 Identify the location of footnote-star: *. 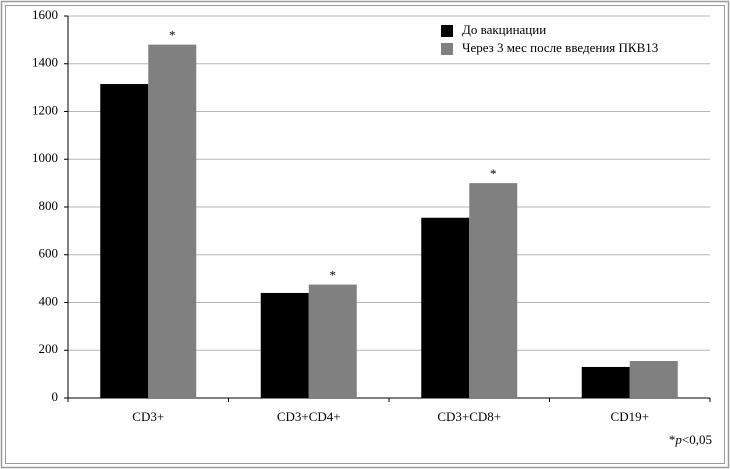
(672, 439).